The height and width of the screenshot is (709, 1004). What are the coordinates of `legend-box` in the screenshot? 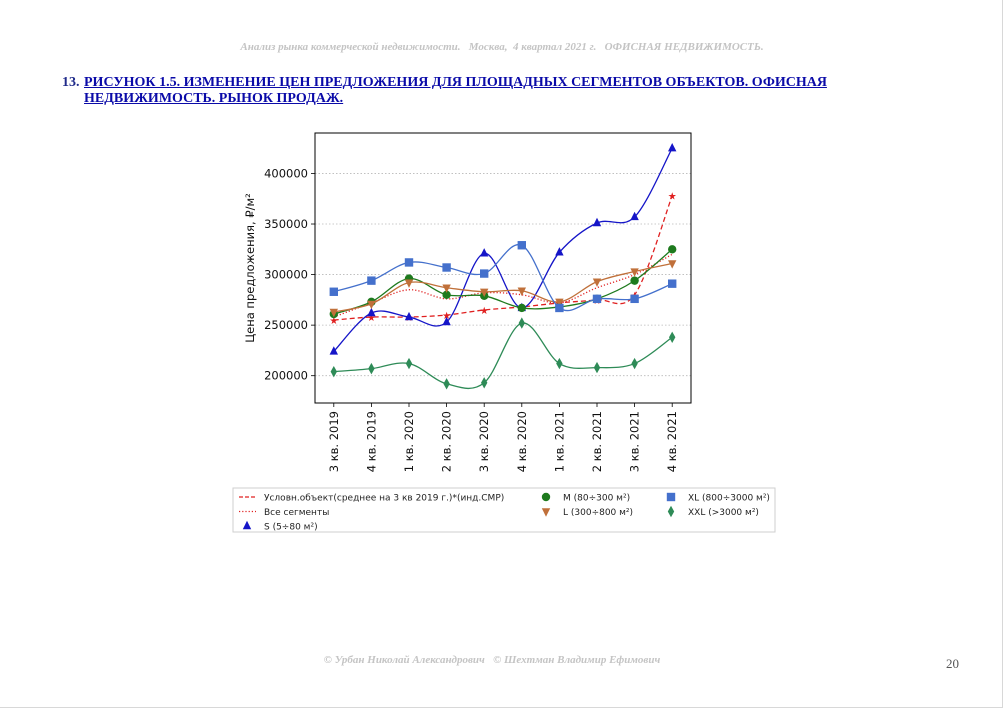 It's located at (504, 510).